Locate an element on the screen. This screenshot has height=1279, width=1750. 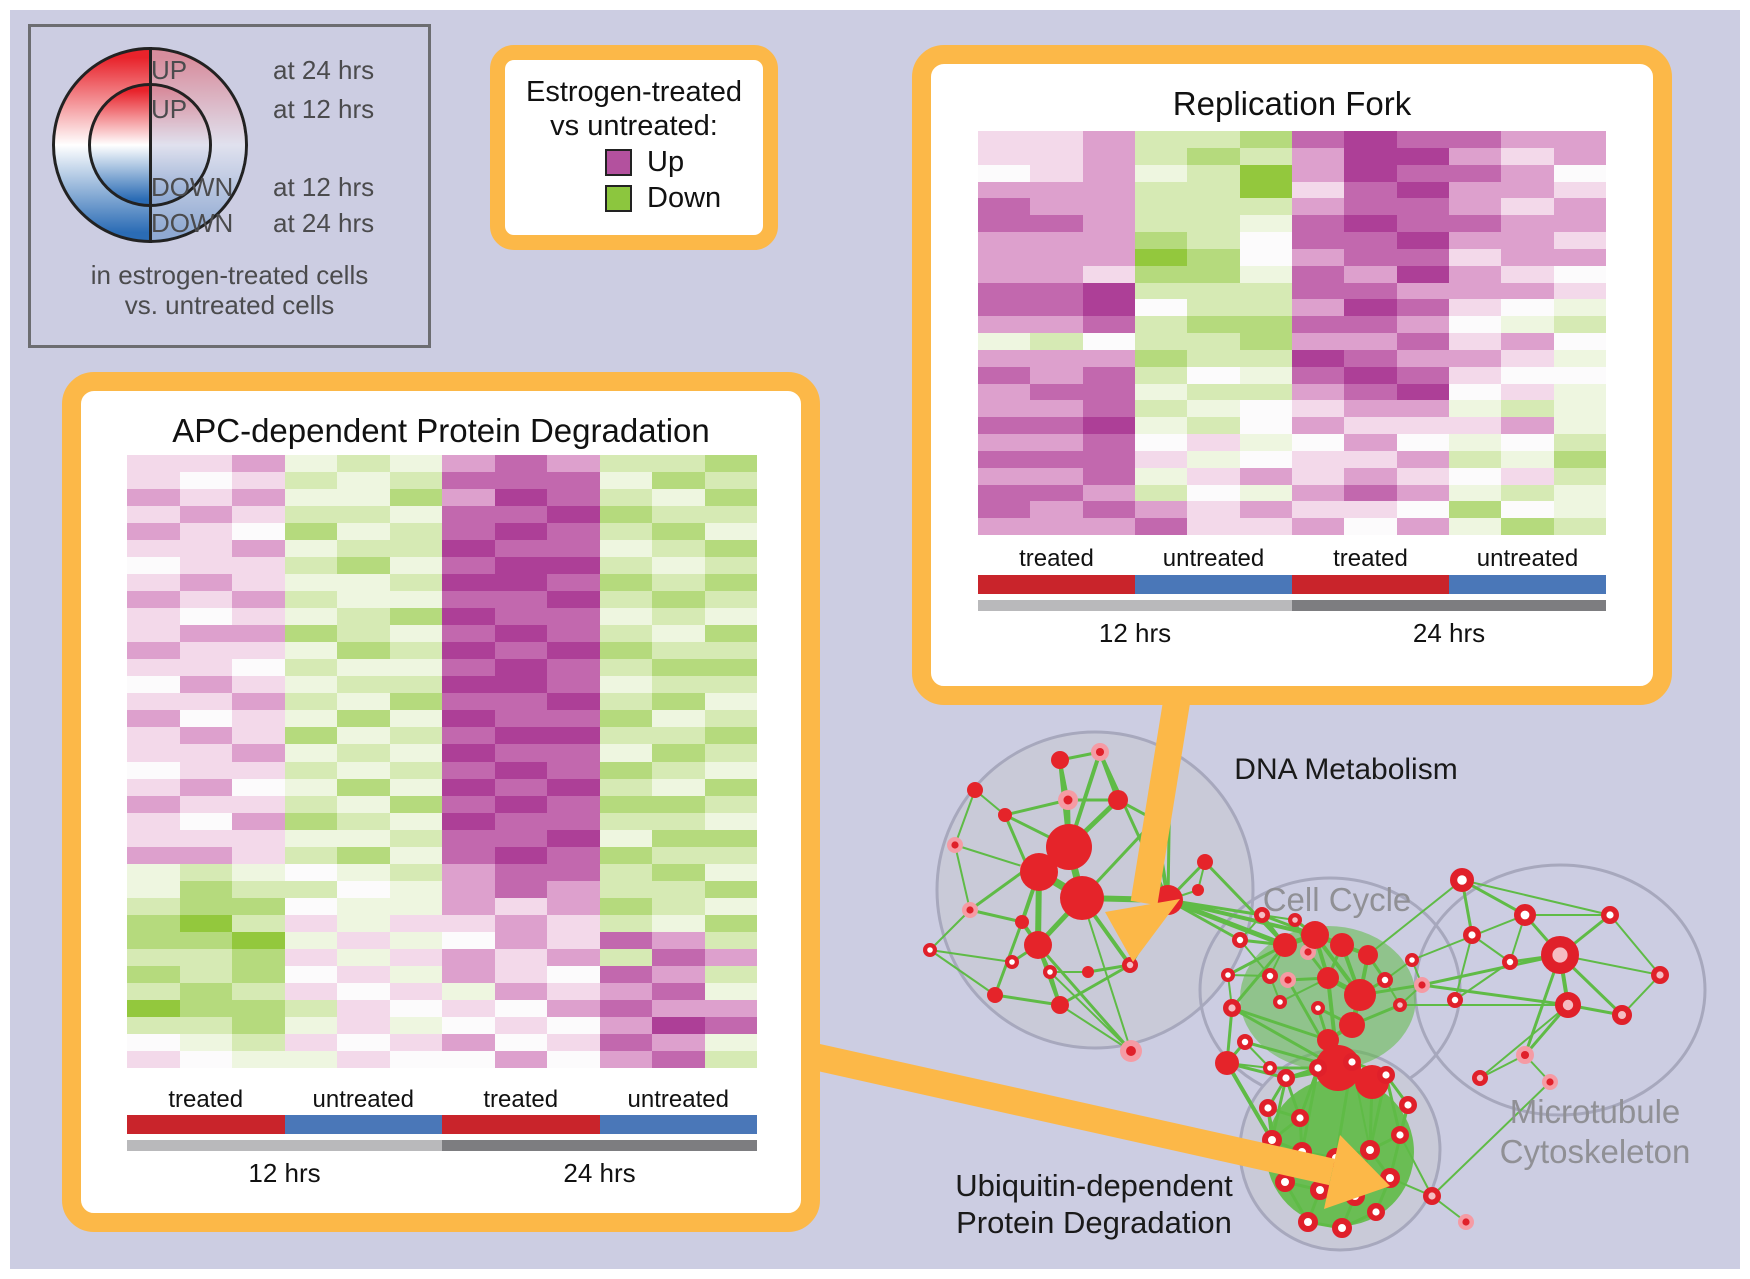
treated-bar-segment is located at coordinates (1056, 584).